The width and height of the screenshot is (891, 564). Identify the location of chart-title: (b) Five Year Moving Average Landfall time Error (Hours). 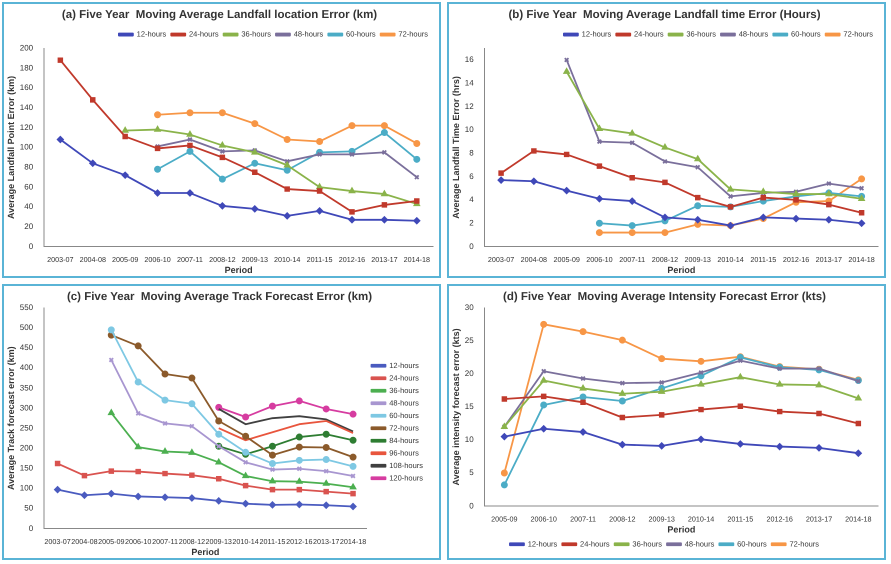
(664, 15).